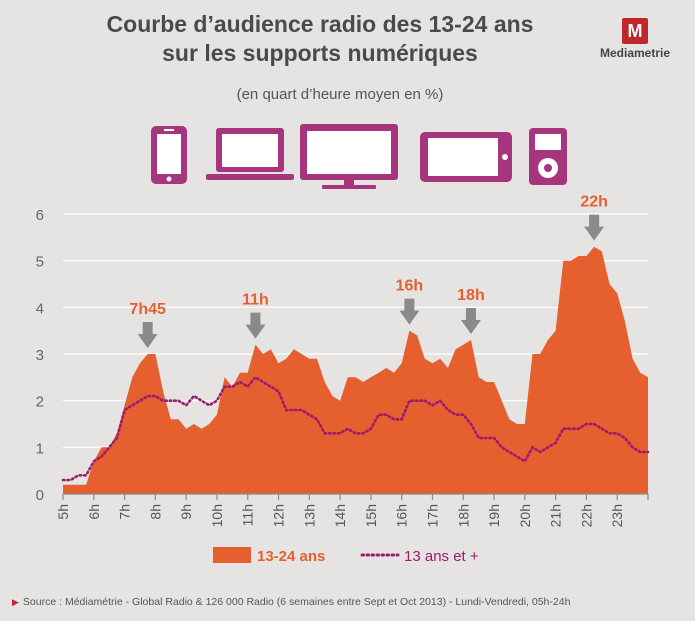 The width and height of the screenshot is (695, 621). Describe the element at coordinates (402, 515) in the screenshot. I see `x-tick-label: 16h` at that location.